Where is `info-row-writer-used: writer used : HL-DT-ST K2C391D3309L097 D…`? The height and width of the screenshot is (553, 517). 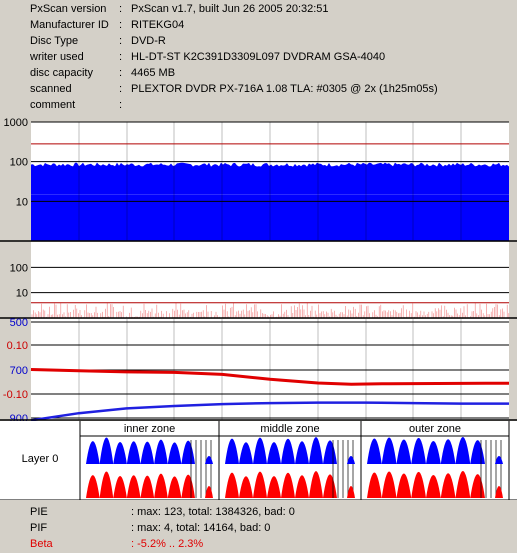 info-row-writer-used: writer used : HL-DT-ST K2C391D3309L097 D… is located at coordinates (258, 58).